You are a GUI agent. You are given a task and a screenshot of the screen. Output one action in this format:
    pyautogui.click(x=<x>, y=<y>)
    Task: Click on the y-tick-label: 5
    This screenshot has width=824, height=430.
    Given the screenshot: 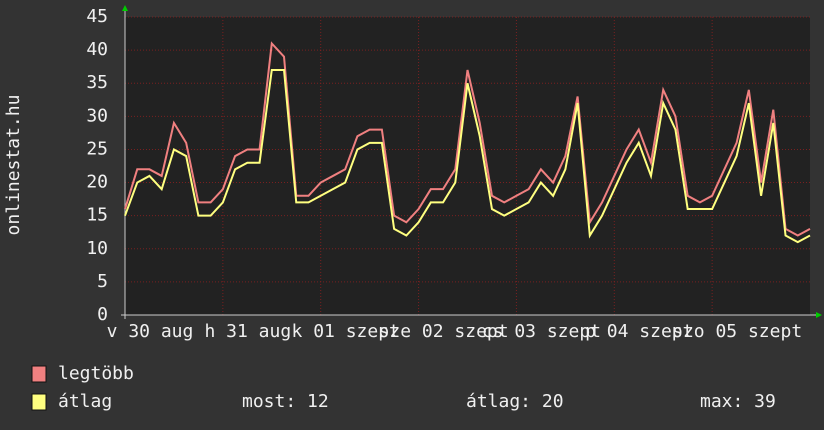 What is the action you would take?
    pyautogui.click(x=102, y=281)
    